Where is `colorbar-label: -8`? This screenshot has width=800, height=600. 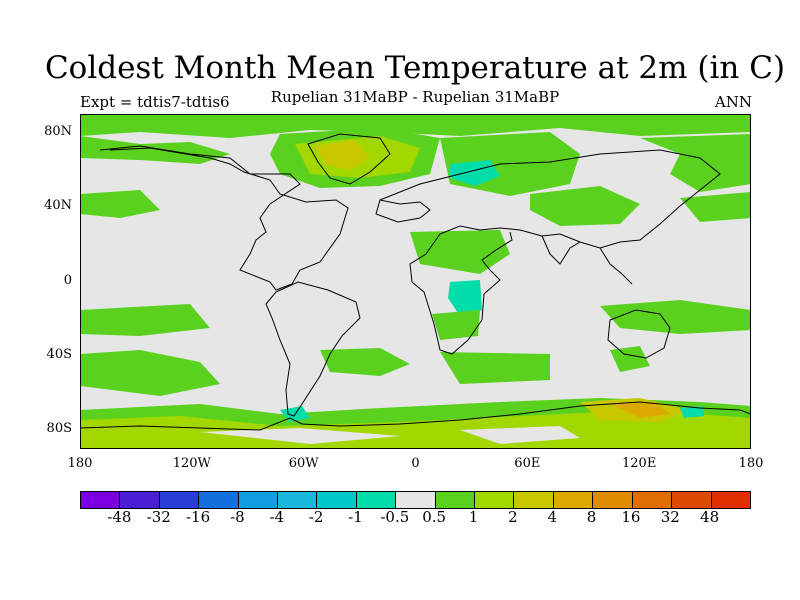
colorbar-label: -8 is located at coordinates (237, 517).